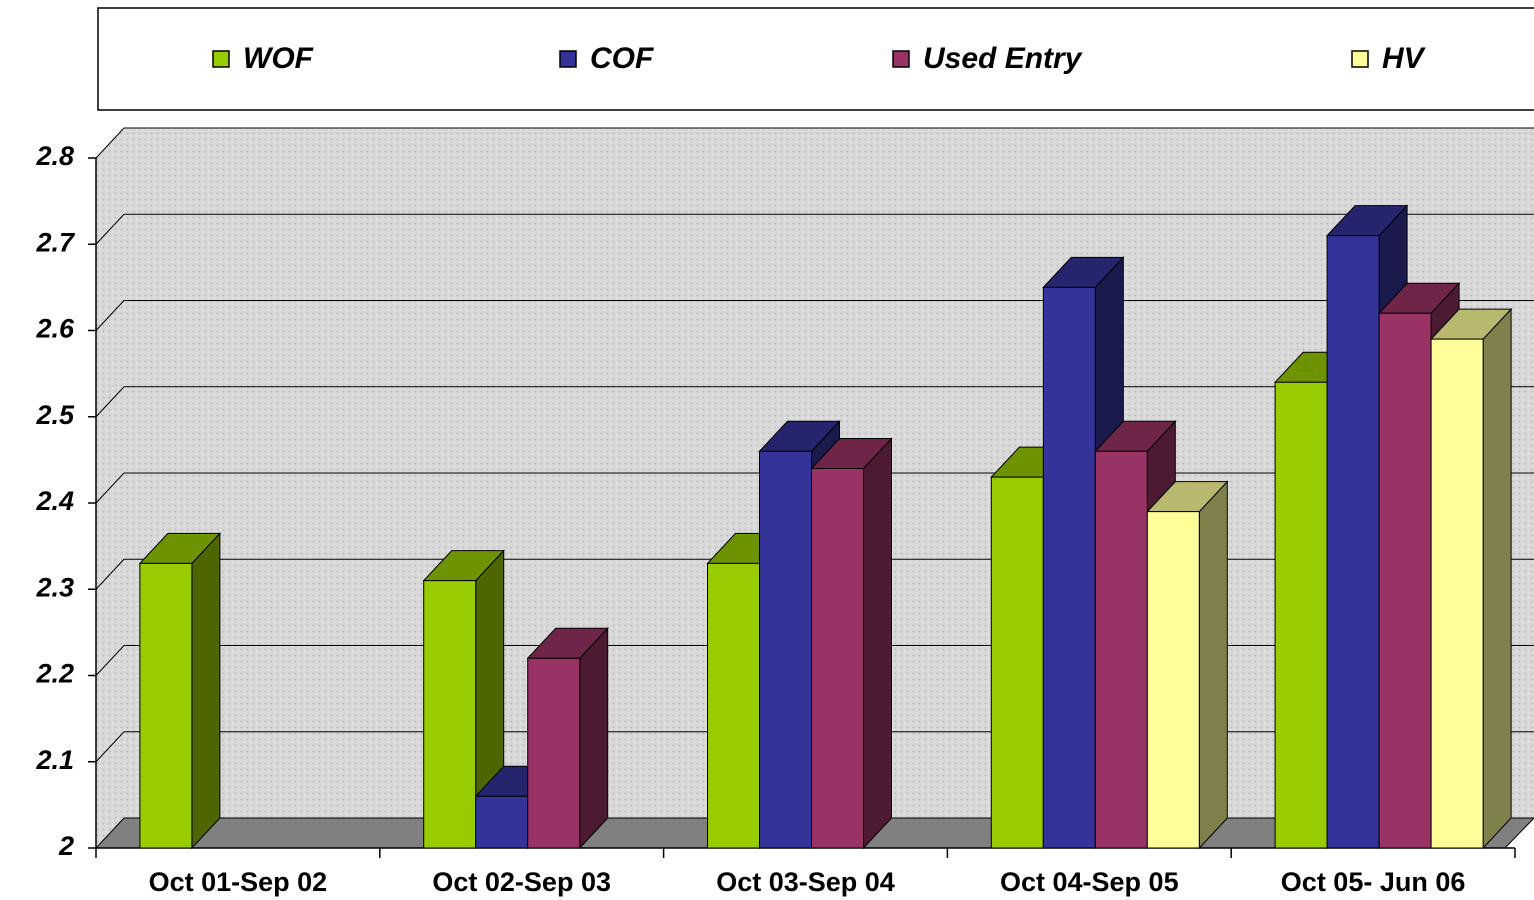 Image resolution: width=1534 pixels, height=900 pixels. I want to click on x-tick-label: Oct 02-Sep 03, so click(521, 882).